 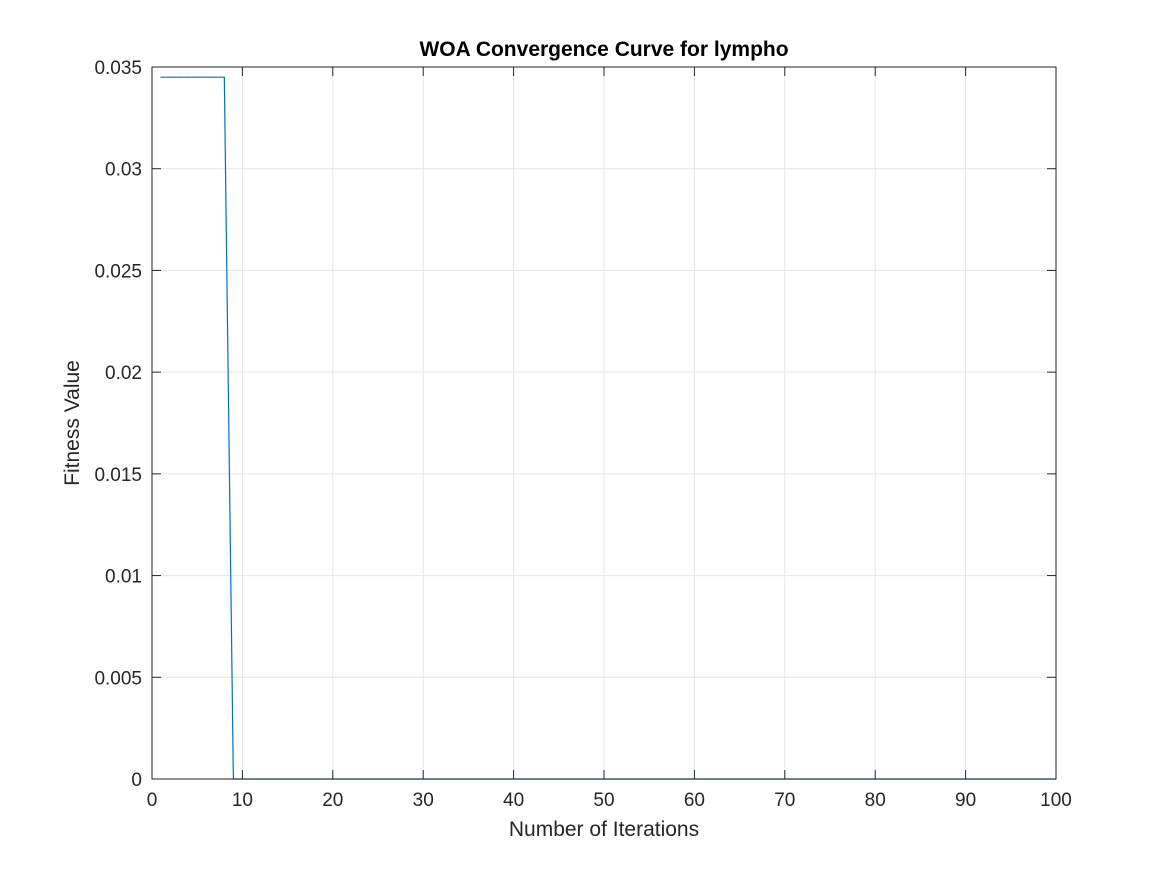 What do you see at coordinates (1056, 800) in the screenshot?
I see `x-tick-label: 100` at bounding box center [1056, 800].